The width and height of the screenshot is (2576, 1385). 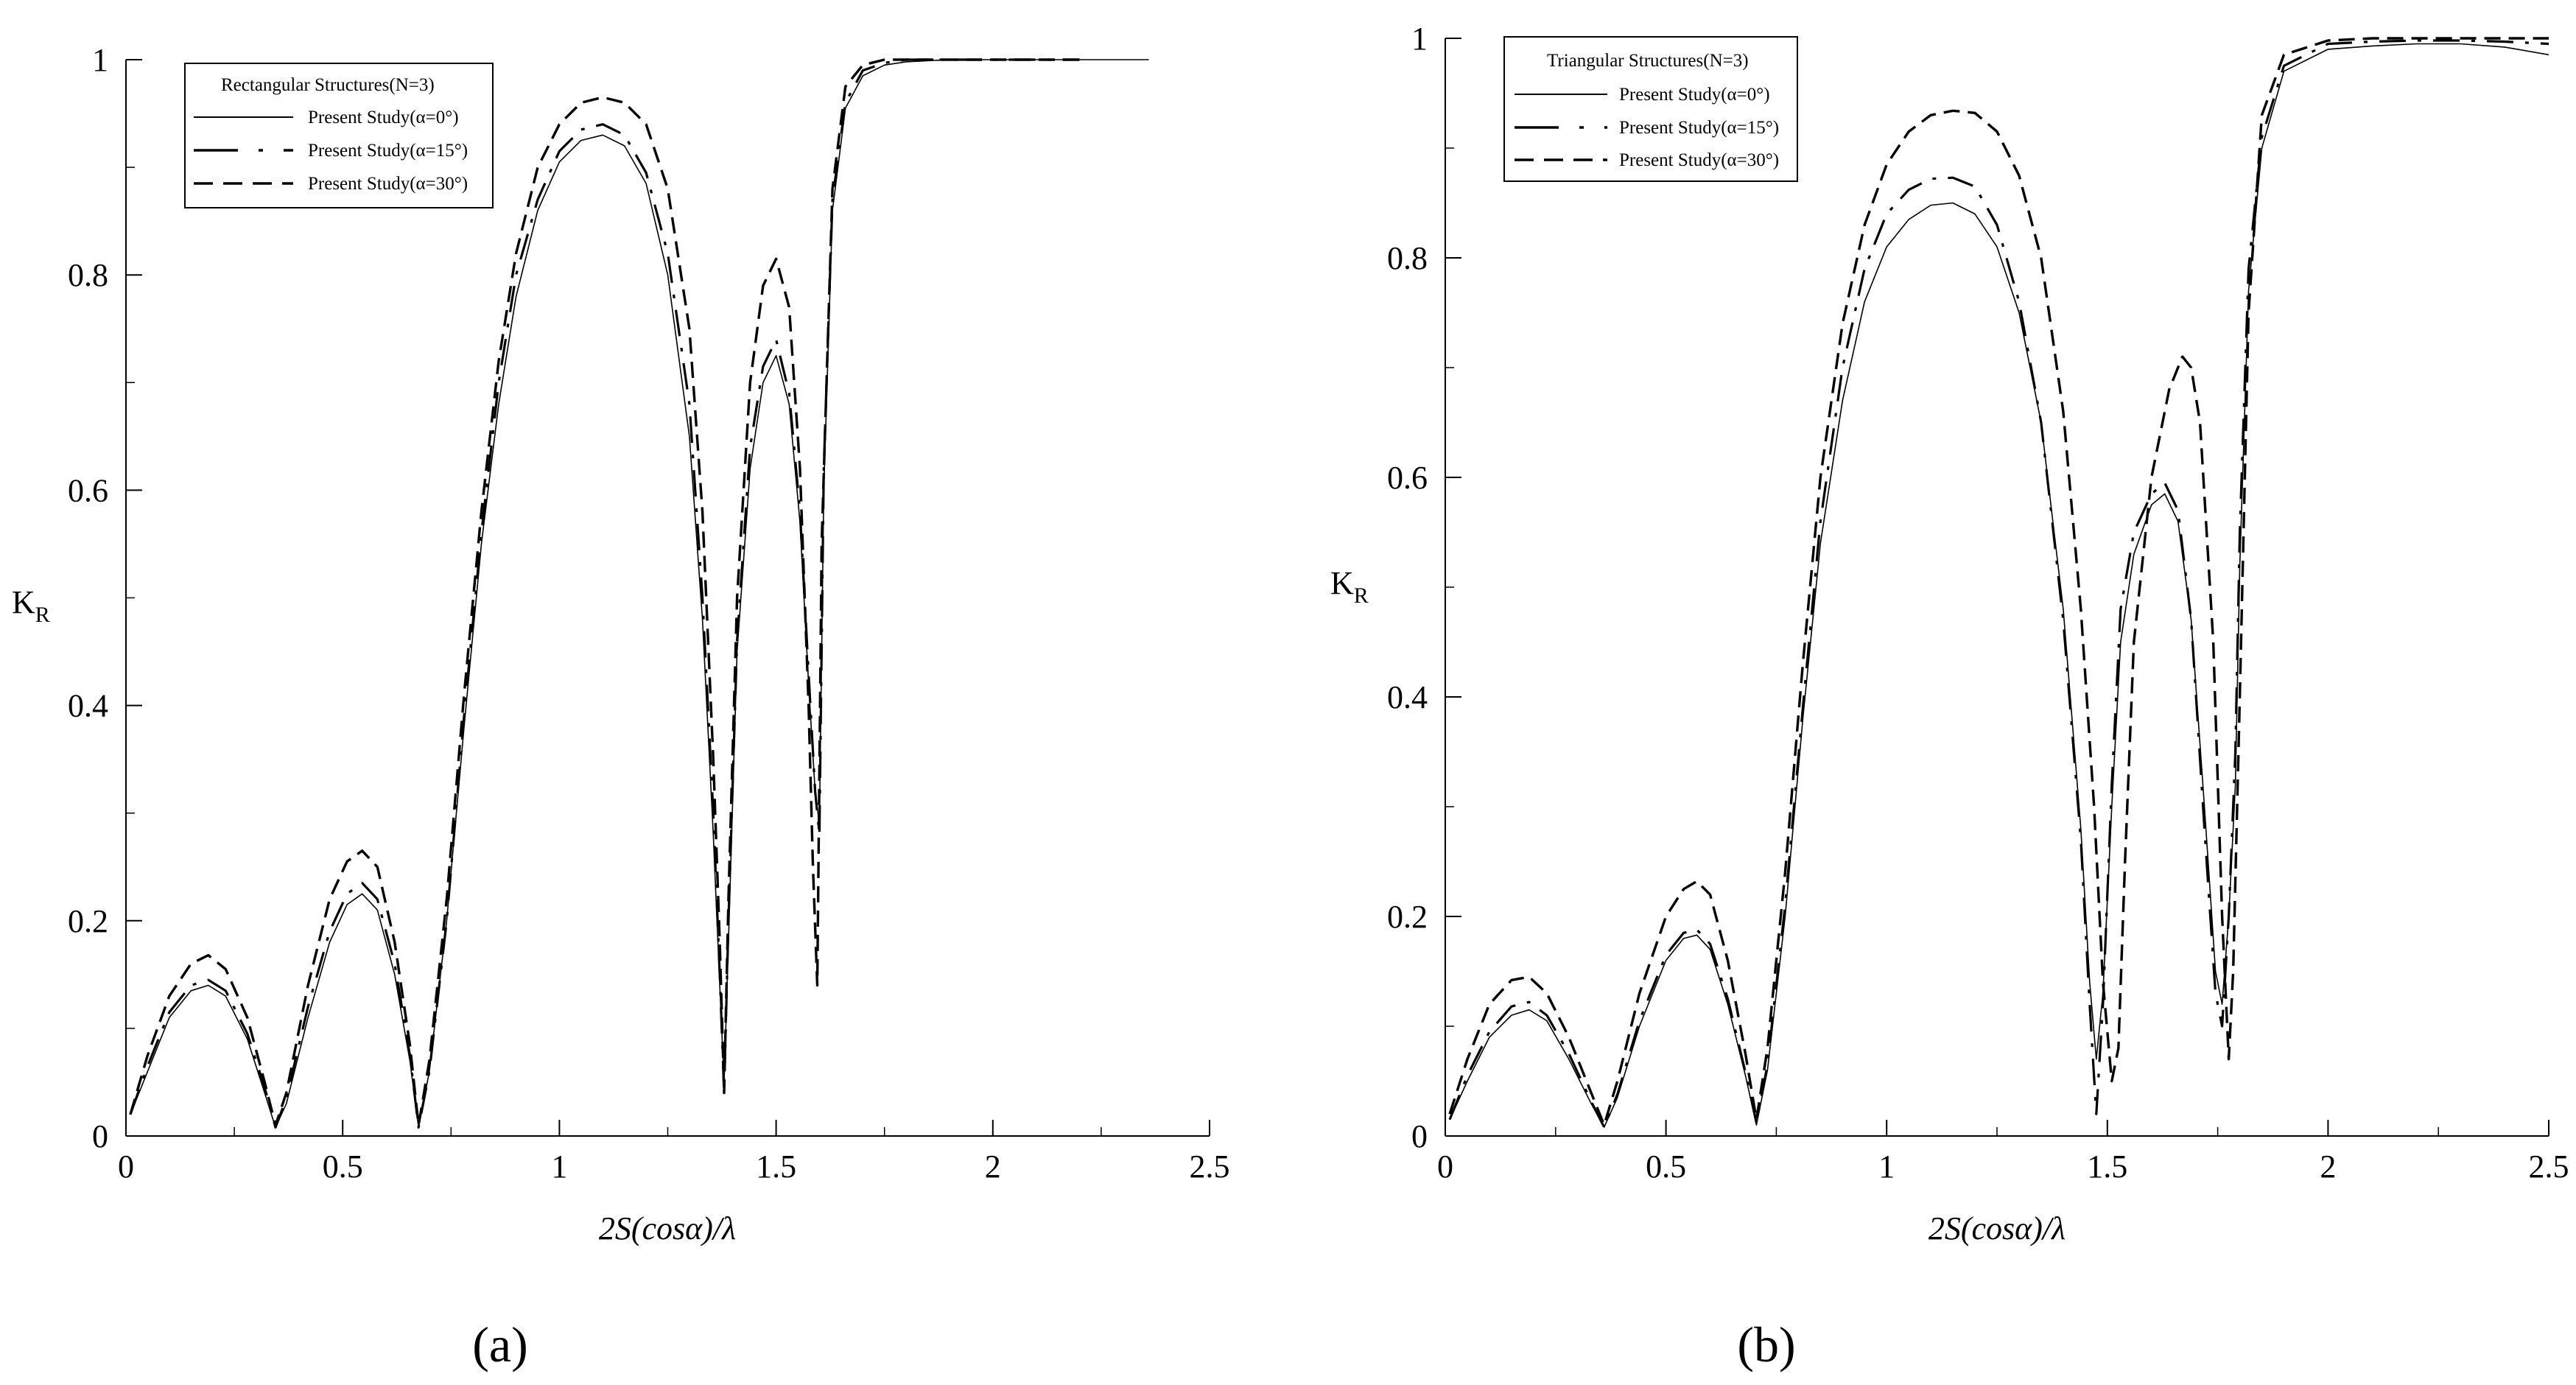 I want to click on panel-a-y-tick-label: 0.6, so click(x=88, y=490).